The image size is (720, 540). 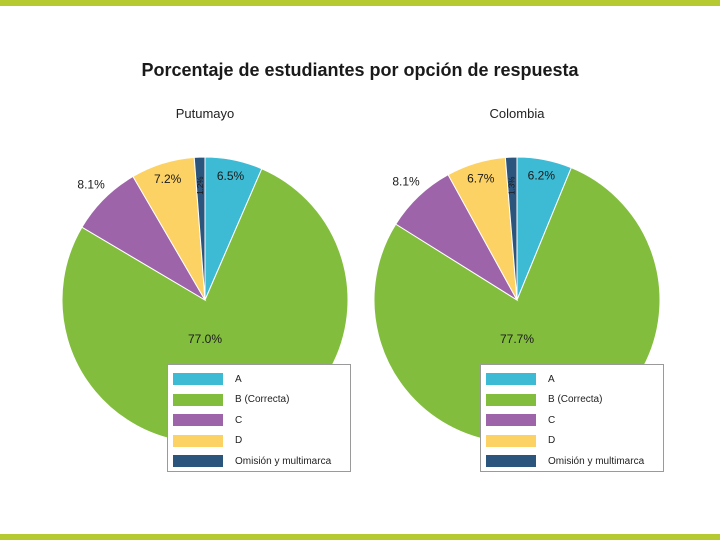 I want to click on pie-label-o: 1.2%, so click(x=200, y=186).